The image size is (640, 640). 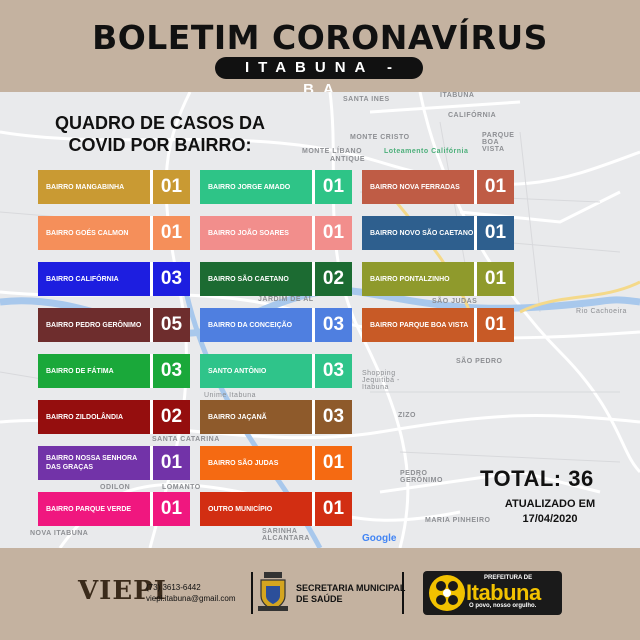 I want to click on case-card-label: BAIRRO PONTALZINHO, so click(x=410, y=279).